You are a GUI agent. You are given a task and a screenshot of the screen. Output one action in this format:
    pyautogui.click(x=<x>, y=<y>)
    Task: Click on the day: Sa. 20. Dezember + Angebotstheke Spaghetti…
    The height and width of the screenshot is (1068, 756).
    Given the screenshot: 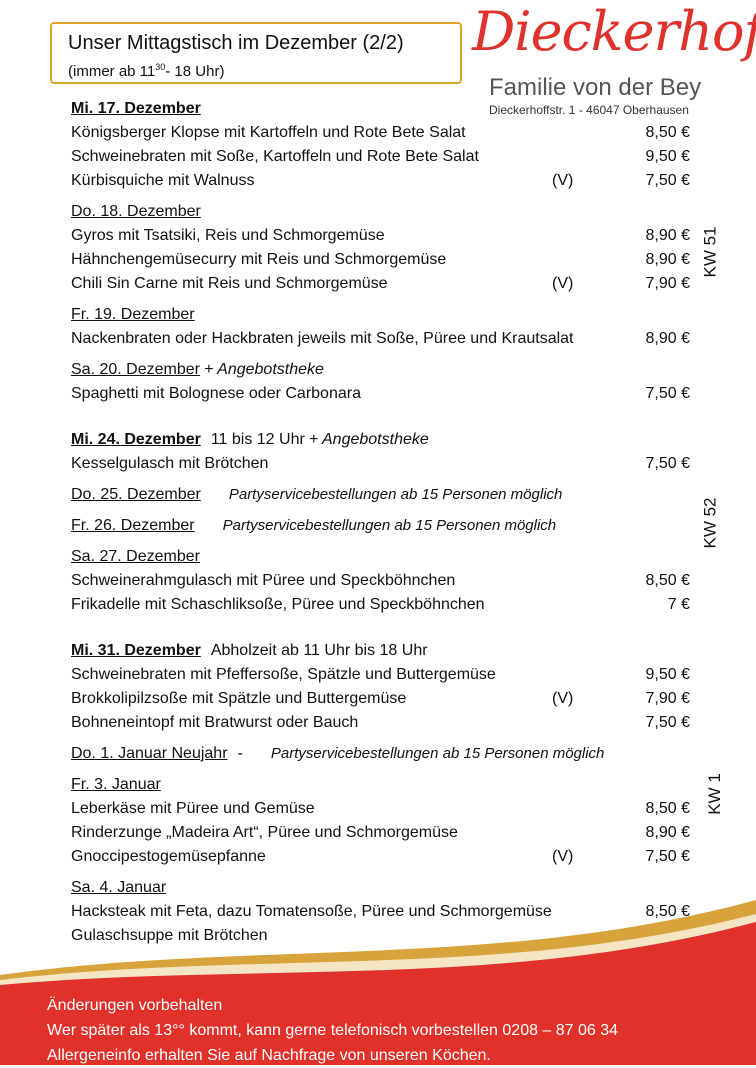 What is the action you would take?
    pyautogui.click(x=380, y=382)
    